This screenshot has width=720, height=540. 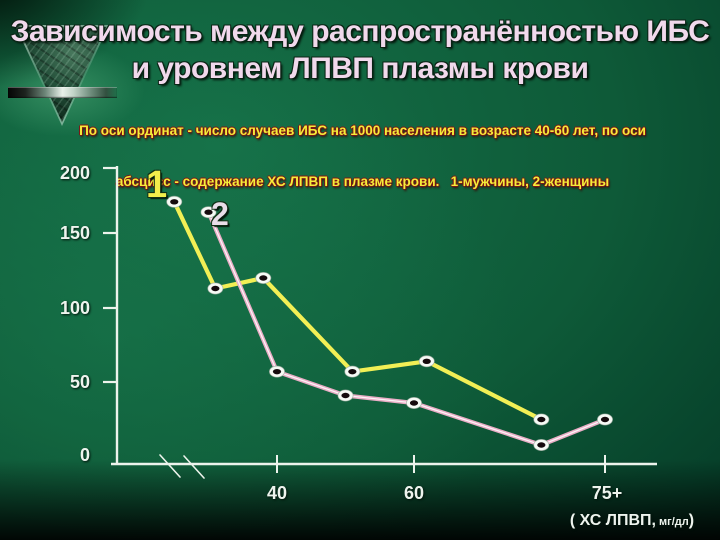 I want to click on series-label-women: 2, so click(x=220, y=214).